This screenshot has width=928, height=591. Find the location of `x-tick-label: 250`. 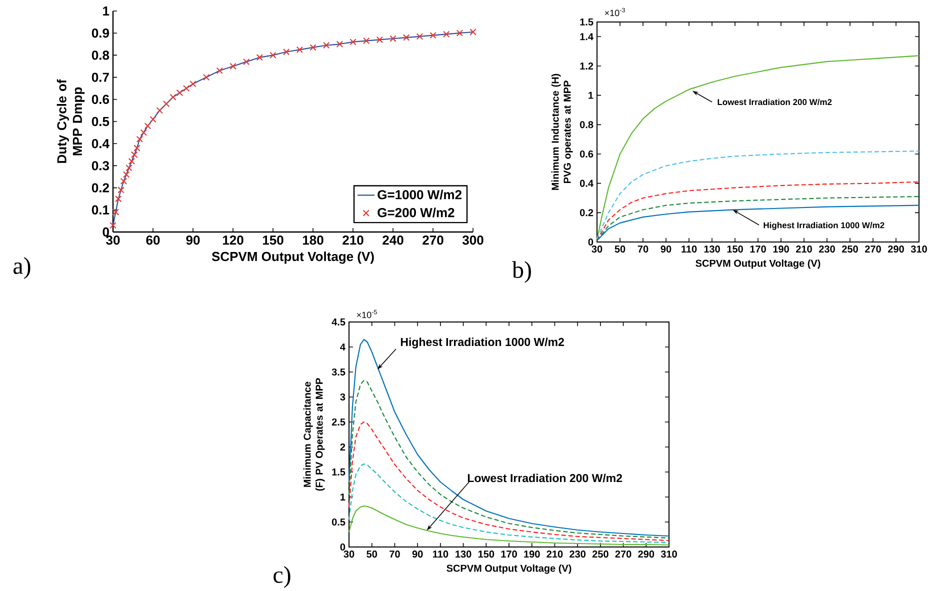

x-tick-label: 250 is located at coordinates (850, 249).